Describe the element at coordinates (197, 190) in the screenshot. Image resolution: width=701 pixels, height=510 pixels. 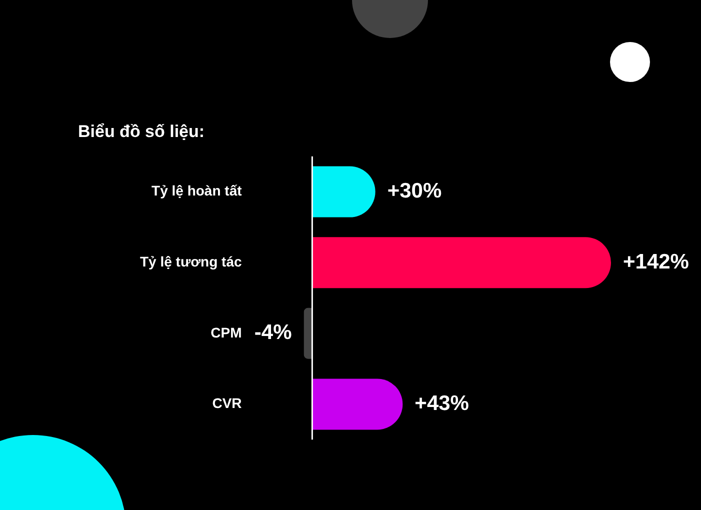
I see `y-tick-label: Tỷ lệ hoàn tất` at that location.